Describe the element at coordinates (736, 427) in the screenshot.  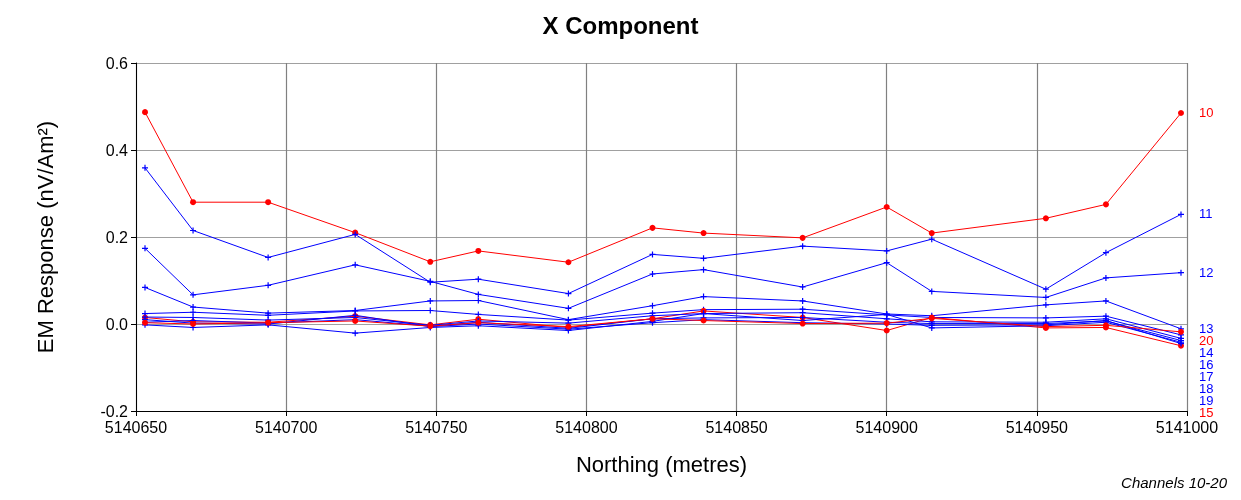
I see `x-tick-label: 5140850` at that location.